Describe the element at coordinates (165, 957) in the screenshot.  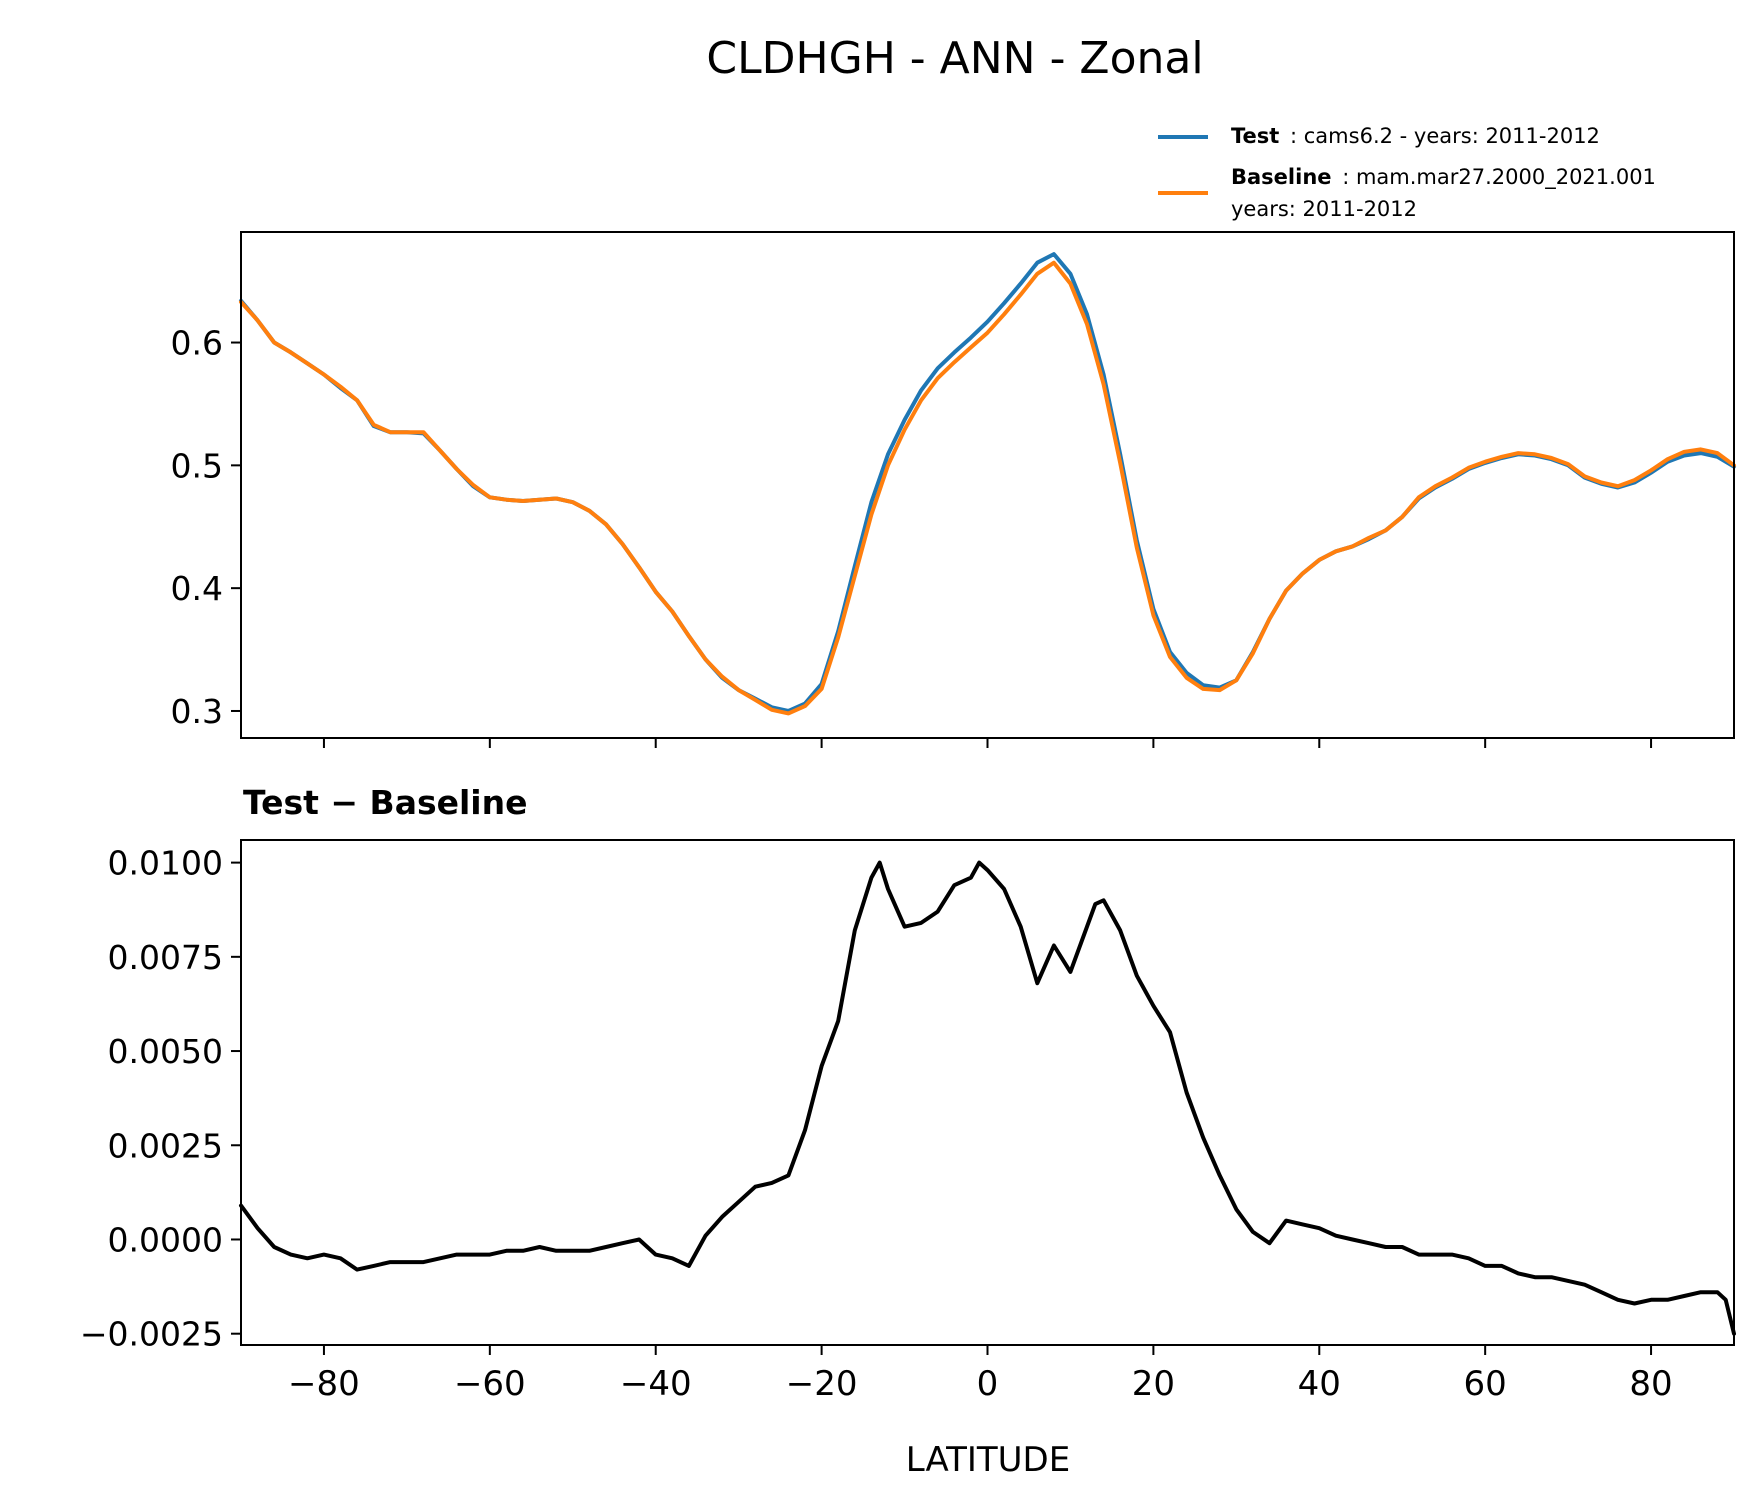
I see `bottom-y-tick-label: 0.0075` at that location.